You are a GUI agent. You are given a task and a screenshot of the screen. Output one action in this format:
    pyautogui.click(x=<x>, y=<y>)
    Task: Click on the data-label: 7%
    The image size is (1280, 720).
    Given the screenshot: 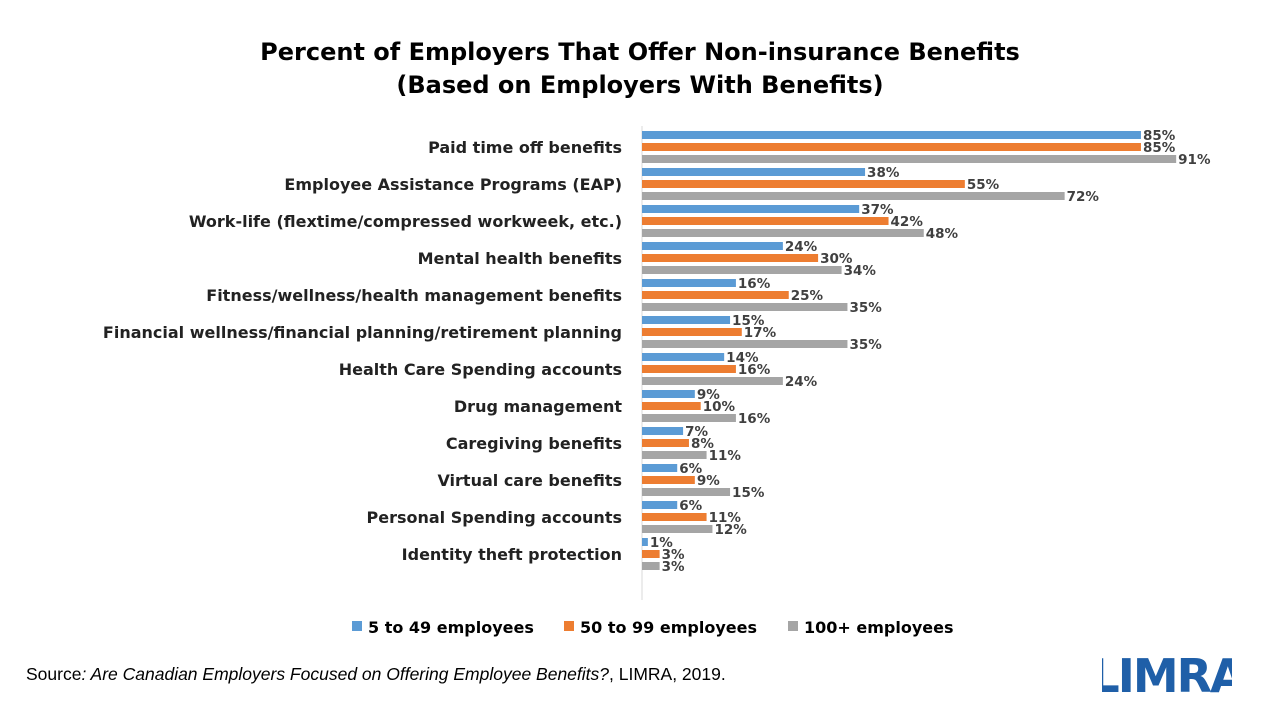 What is the action you would take?
    pyautogui.click(x=696, y=432)
    